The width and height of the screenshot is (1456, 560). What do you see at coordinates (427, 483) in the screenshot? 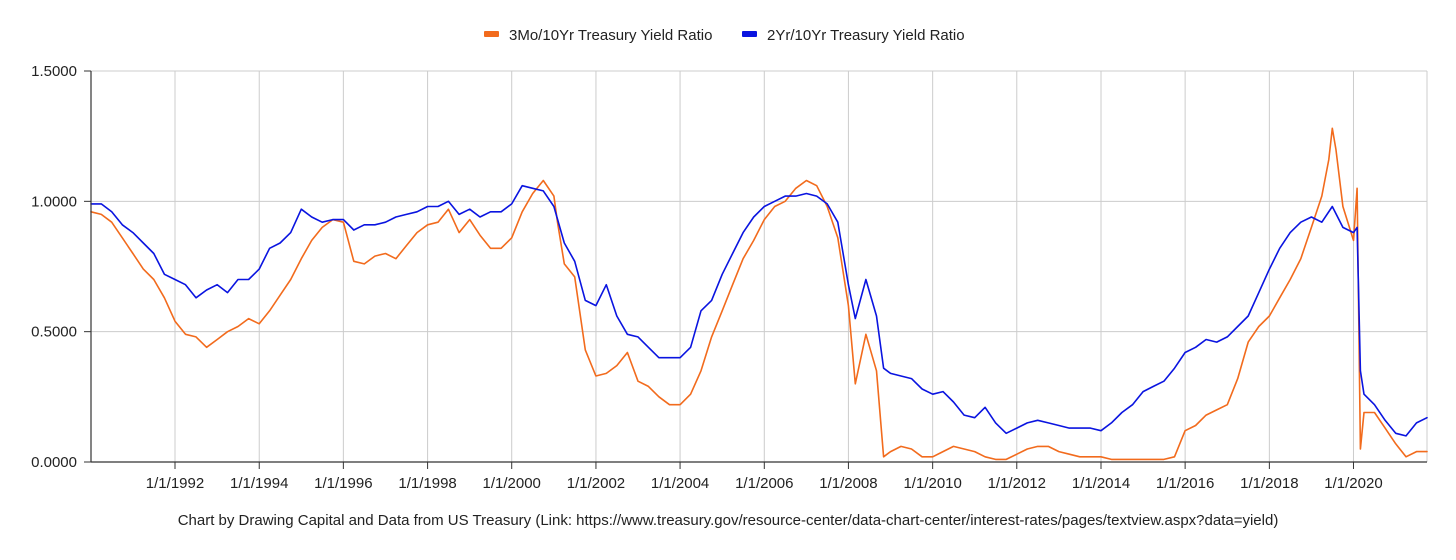
I see `x-tick-label: 1/1/1998` at bounding box center [427, 483].